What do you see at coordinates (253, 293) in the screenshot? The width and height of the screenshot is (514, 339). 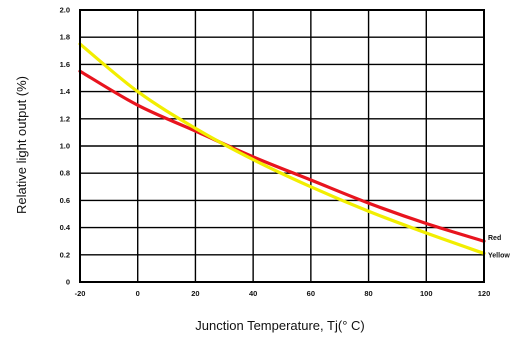 I see `x-tick-label: 40` at bounding box center [253, 293].